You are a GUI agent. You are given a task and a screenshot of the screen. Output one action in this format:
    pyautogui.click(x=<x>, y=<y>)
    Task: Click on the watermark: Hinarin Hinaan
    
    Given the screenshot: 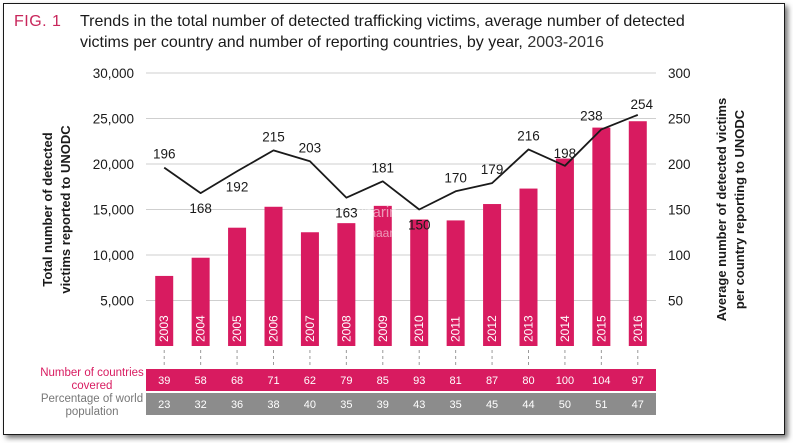 What is the action you would take?
    pyautogui.click(x=374, y=222)
    